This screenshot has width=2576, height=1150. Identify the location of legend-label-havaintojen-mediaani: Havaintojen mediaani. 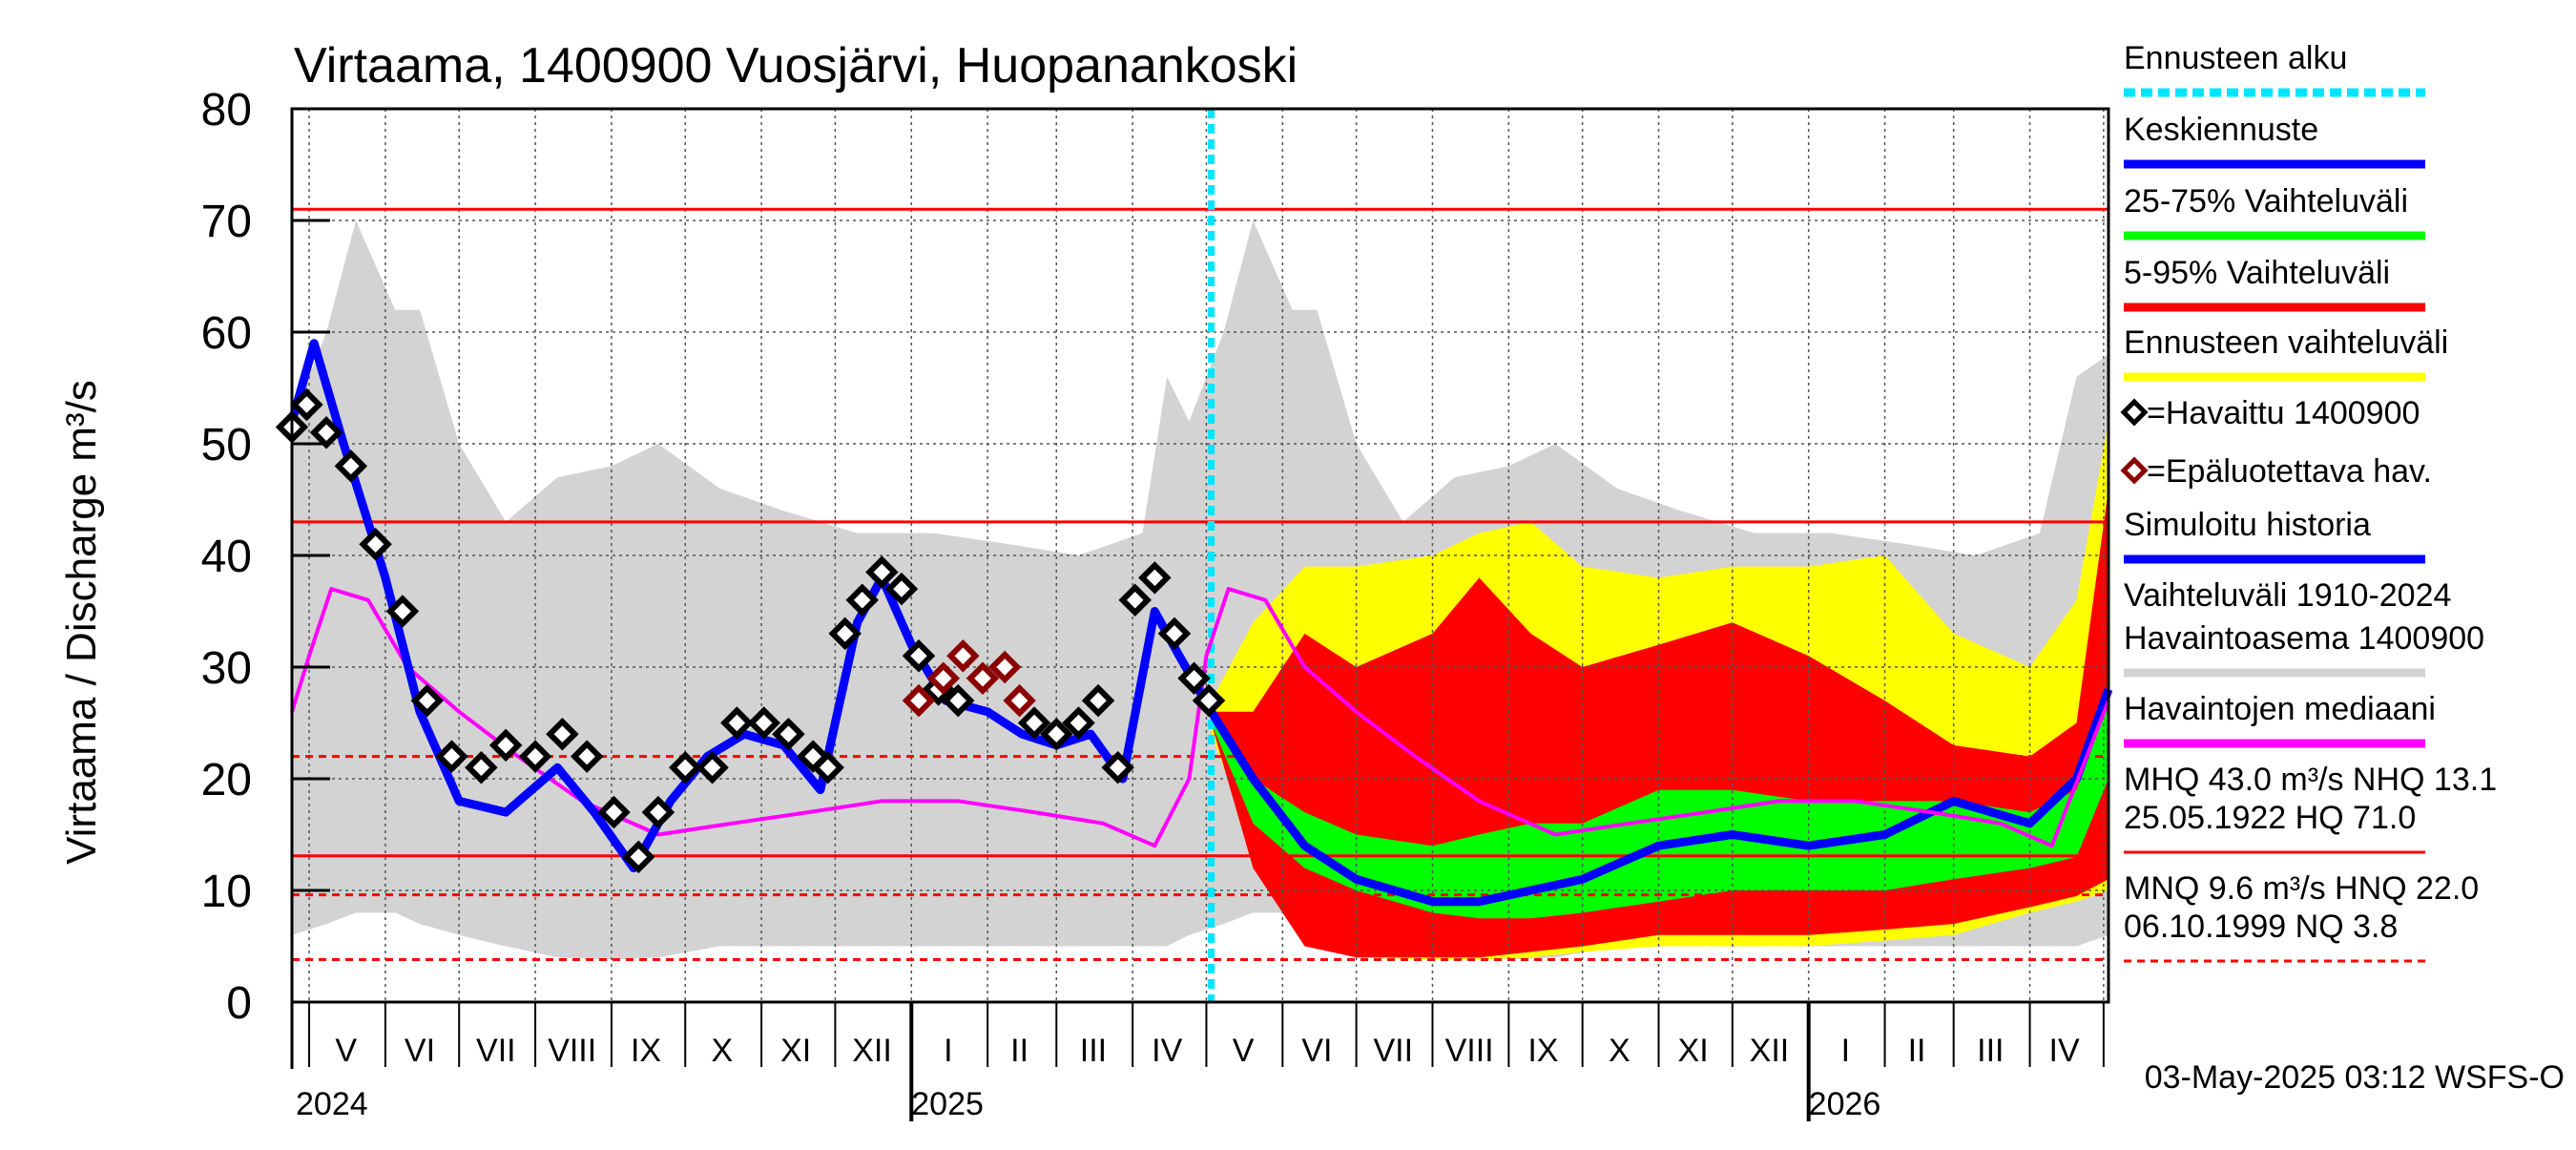
(2280, 709).